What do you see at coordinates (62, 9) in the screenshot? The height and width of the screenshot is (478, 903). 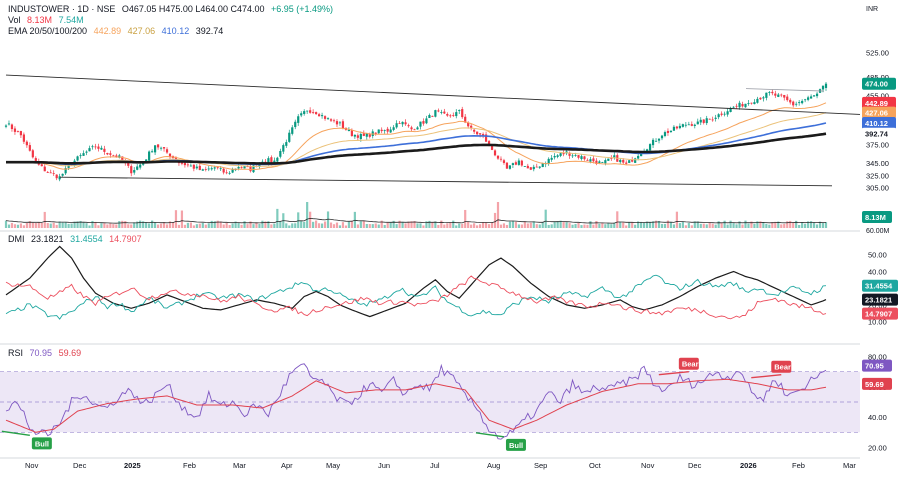 I see `symbol-label: INDUSTOWER · 1D · NSE` at bounding box center [62, 9].